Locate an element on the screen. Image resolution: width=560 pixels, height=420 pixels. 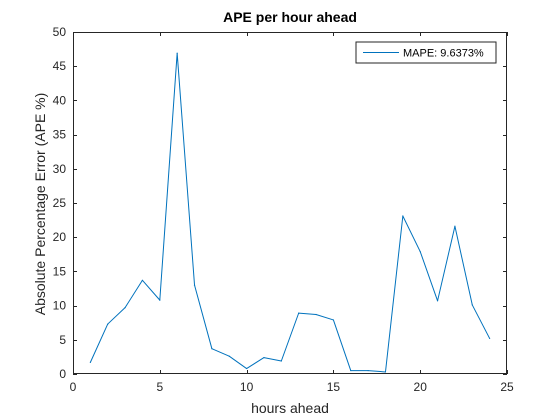
x-tick-label: 0 is located at coordinates (73, 387).